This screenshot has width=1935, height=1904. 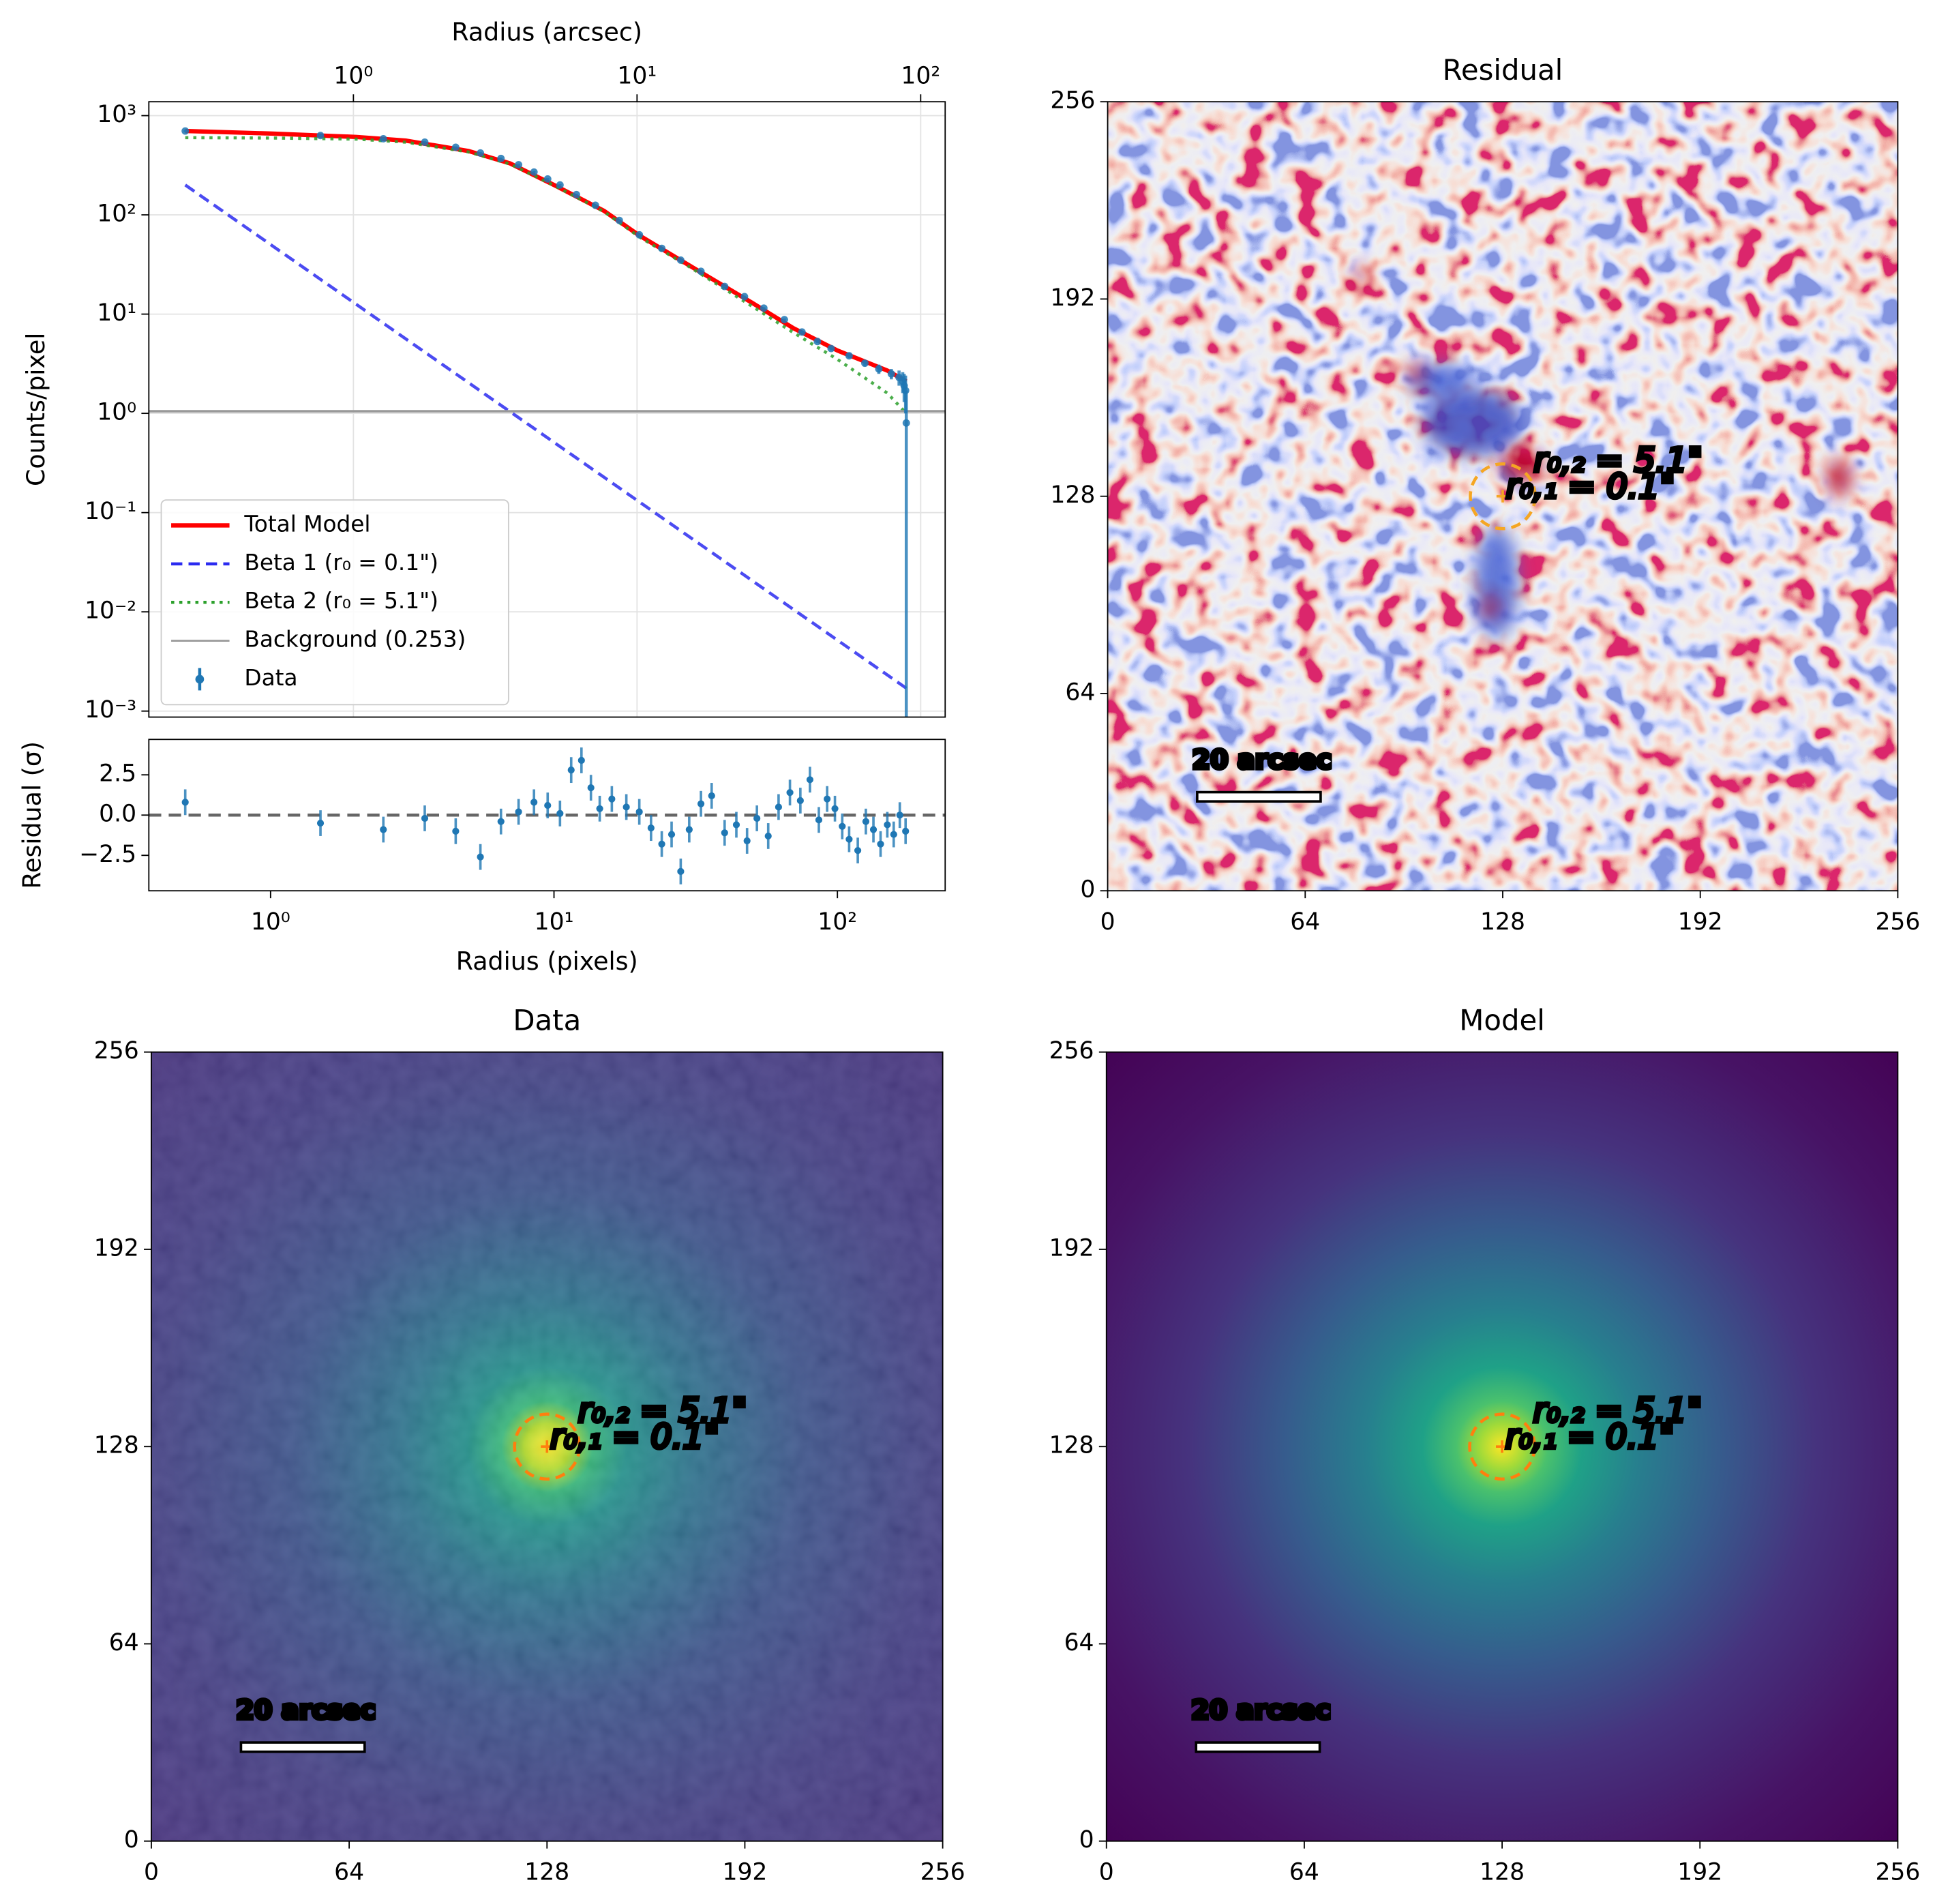 I want to click on axes-frame, so click(x=547, y=409).